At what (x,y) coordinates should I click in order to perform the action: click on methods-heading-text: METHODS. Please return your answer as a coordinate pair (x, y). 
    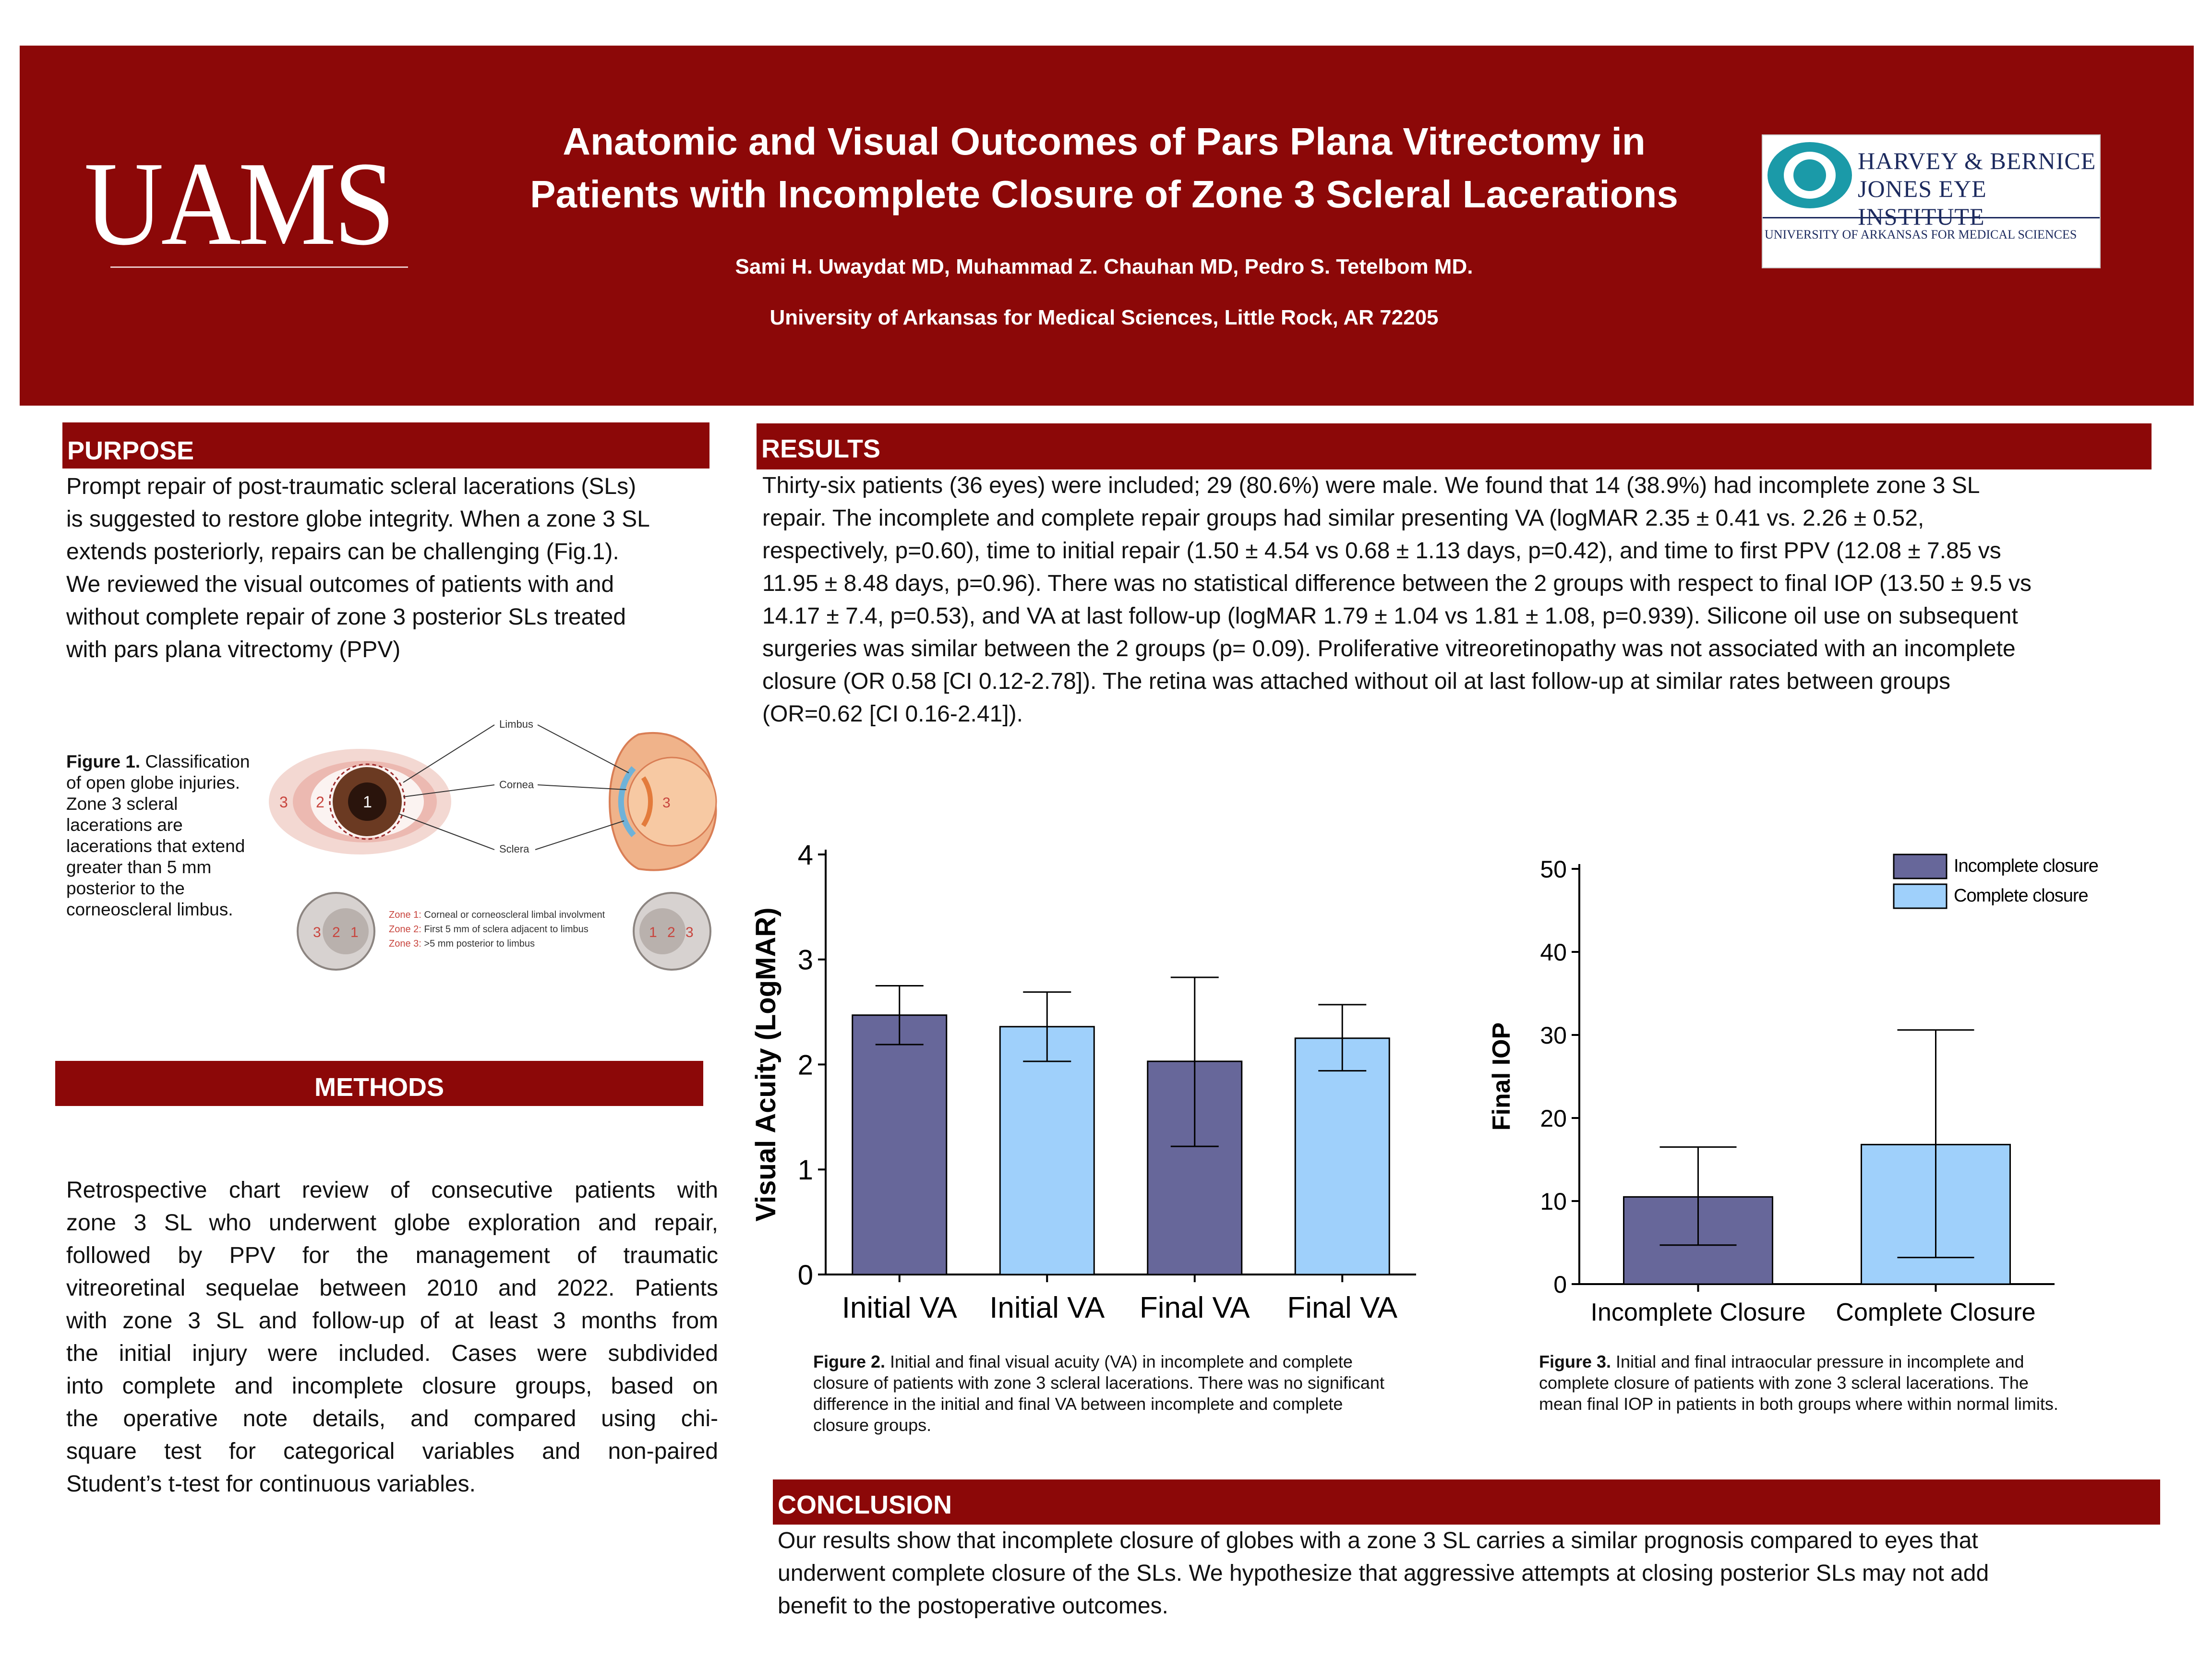
    Looking at the image, I should click on (379, 1087).